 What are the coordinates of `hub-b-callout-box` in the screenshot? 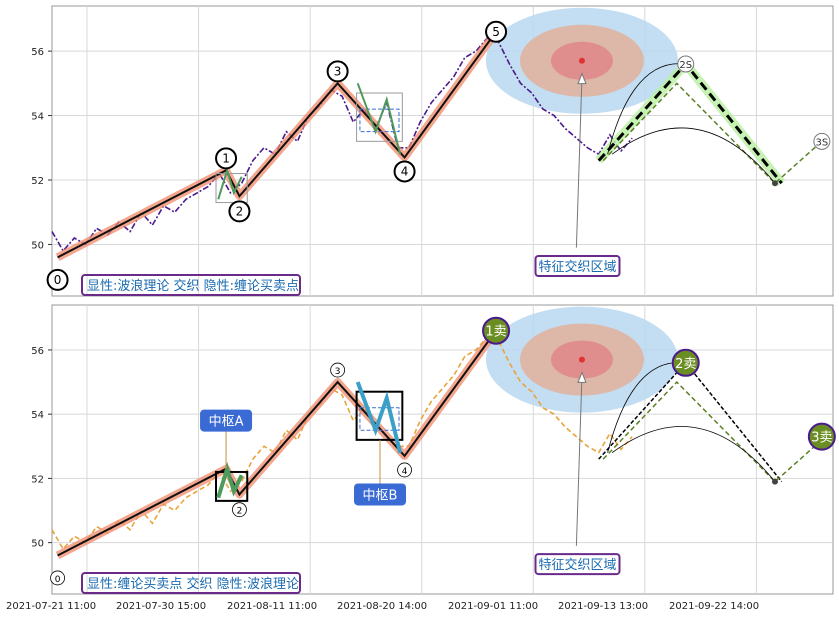 It's located at (380, 494).